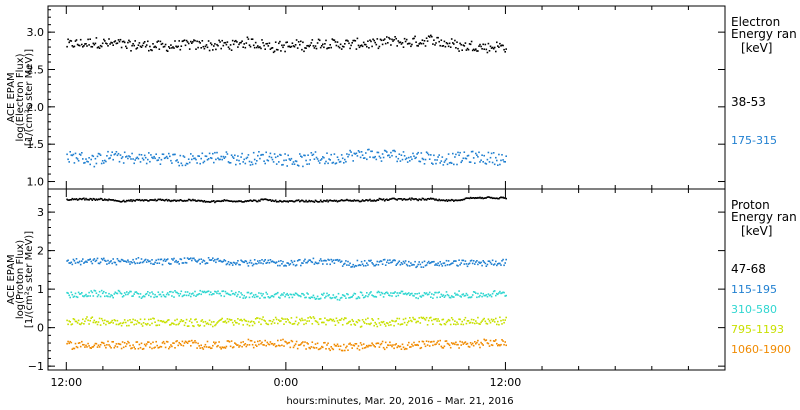  What do you see at coordinates (764, 34) in the screenshot?
I see `legend-title: Energy ran` at bounding box center [764, 34].